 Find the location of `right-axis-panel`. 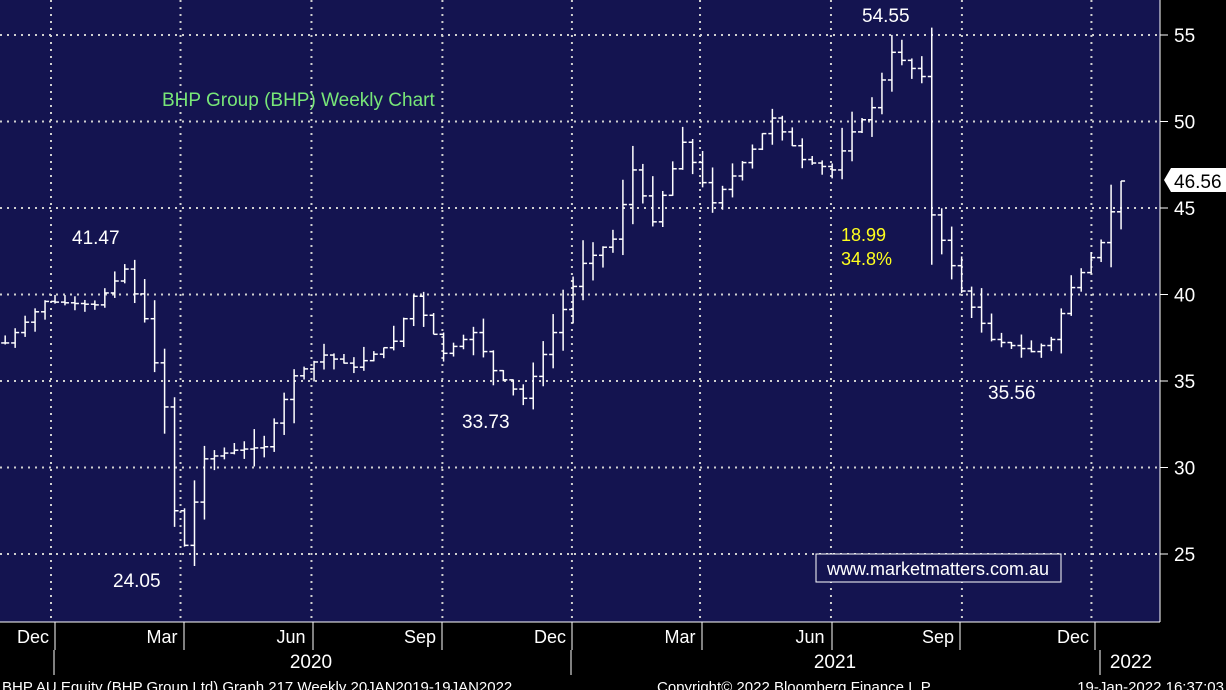

right-axis-panel is located at coordinates (1193, 311).